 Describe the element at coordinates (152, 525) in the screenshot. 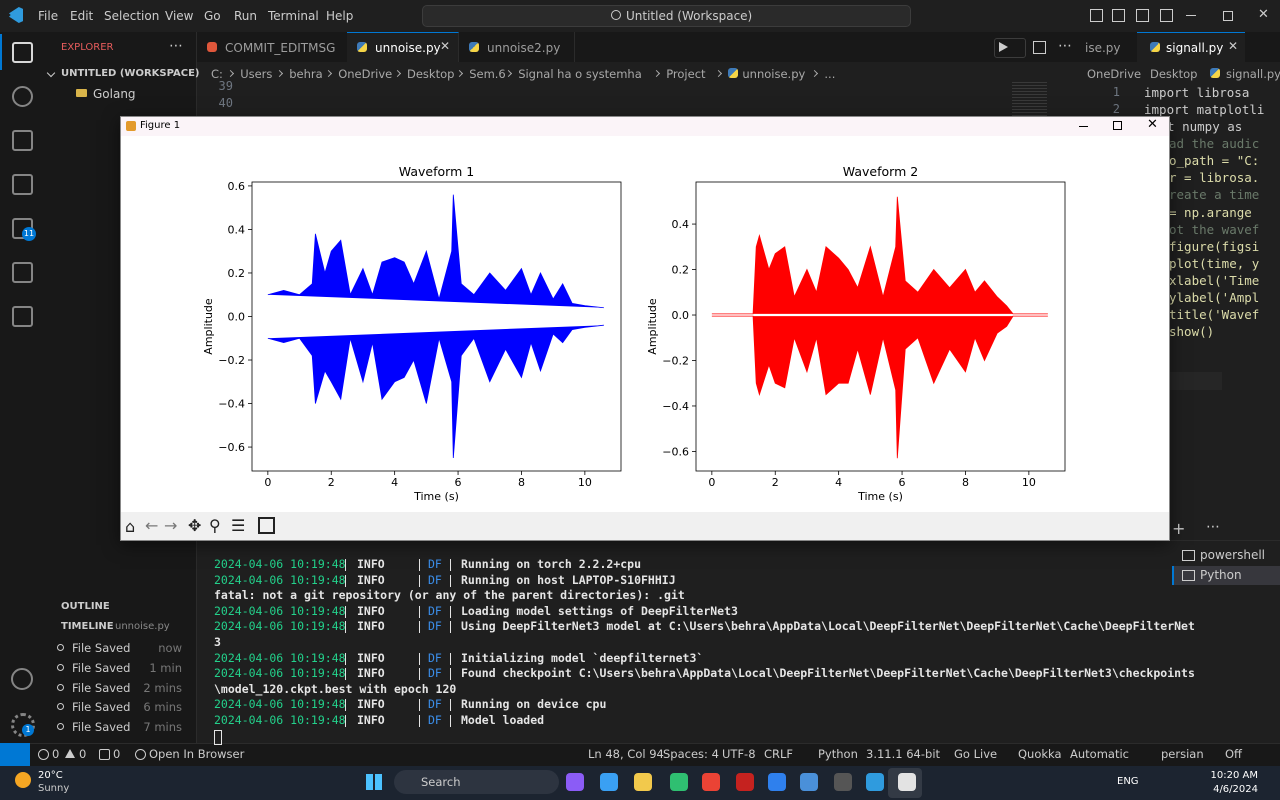

I see `back-button: ←` at that location.